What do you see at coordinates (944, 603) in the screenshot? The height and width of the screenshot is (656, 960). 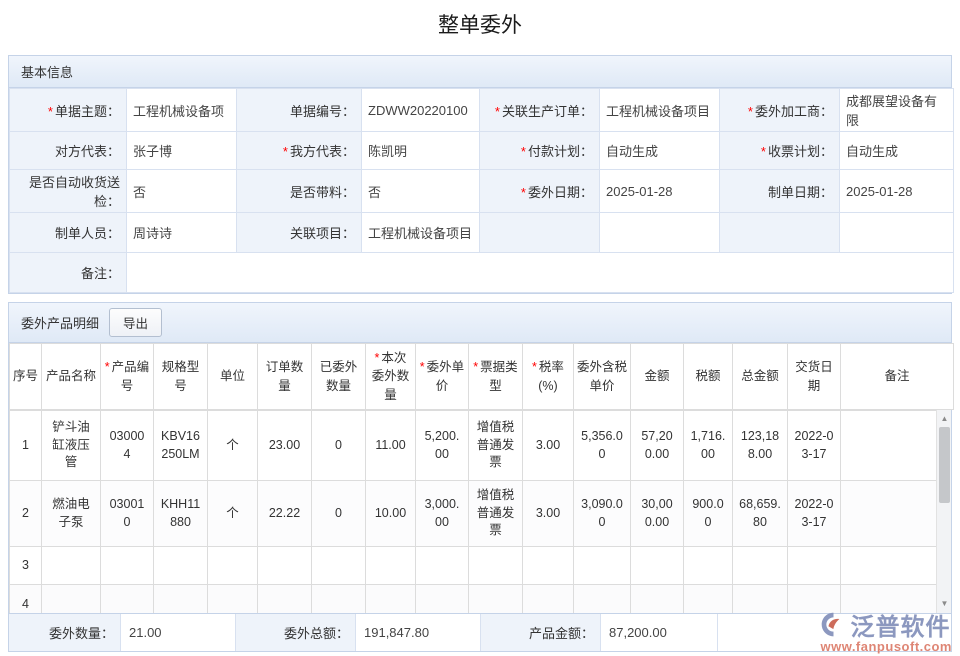 I see `scroll-down-arrow-icon: ▼` at bounding box center [944, 603].